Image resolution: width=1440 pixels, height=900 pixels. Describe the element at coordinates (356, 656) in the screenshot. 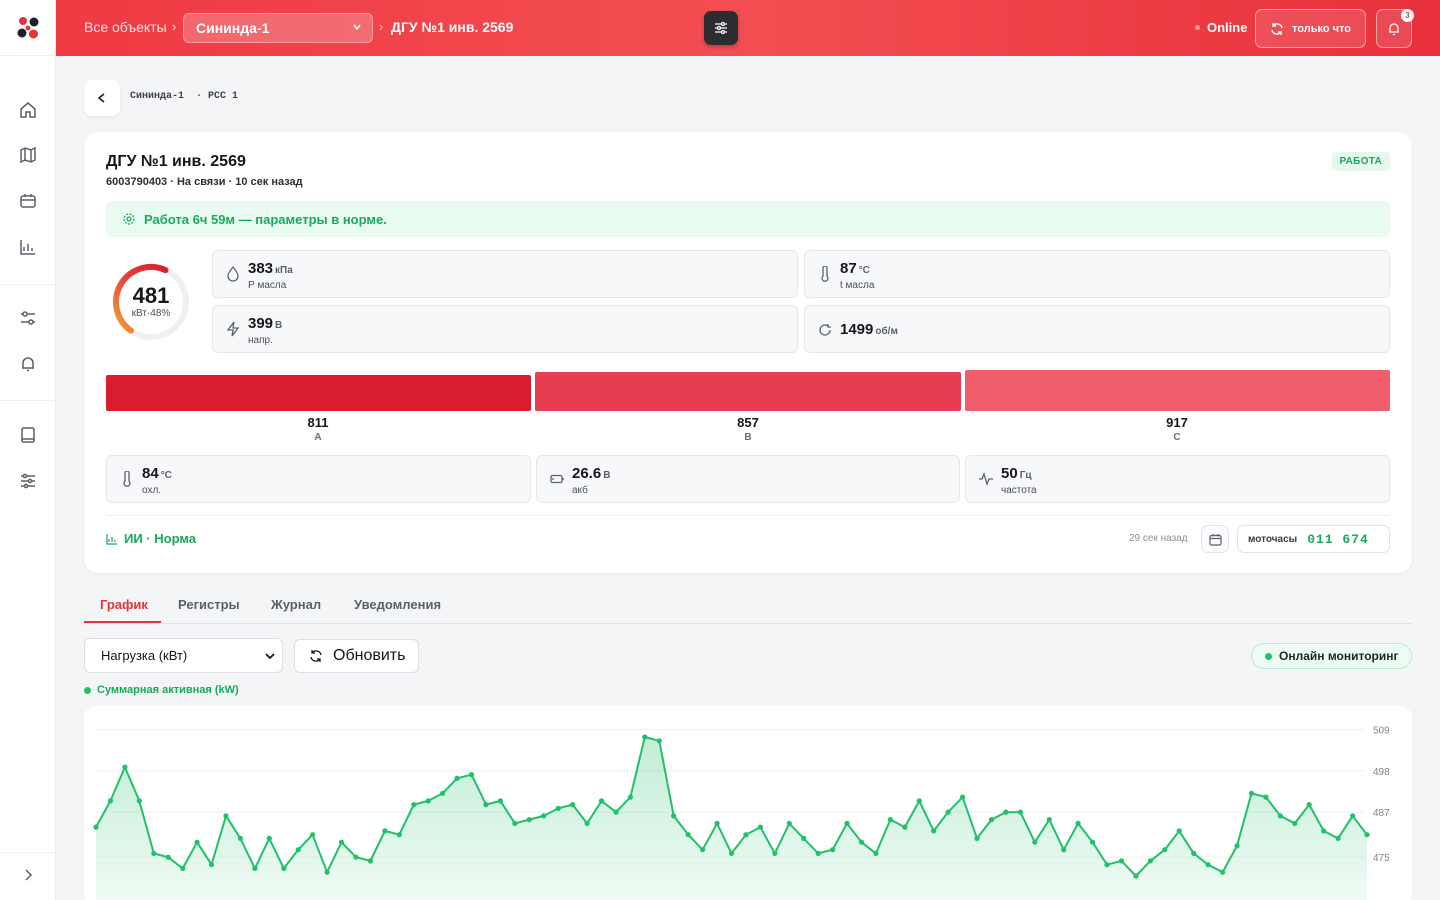

I see `update-chart-button: Обновить` at that location.